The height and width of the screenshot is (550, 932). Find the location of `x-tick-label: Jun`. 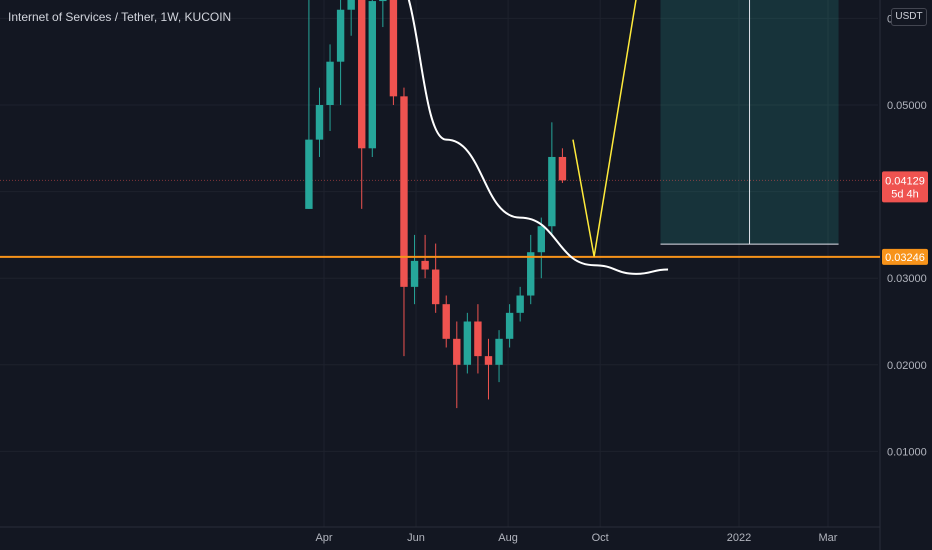

x-tick-label: Jun is located at coordinates (416, 538).